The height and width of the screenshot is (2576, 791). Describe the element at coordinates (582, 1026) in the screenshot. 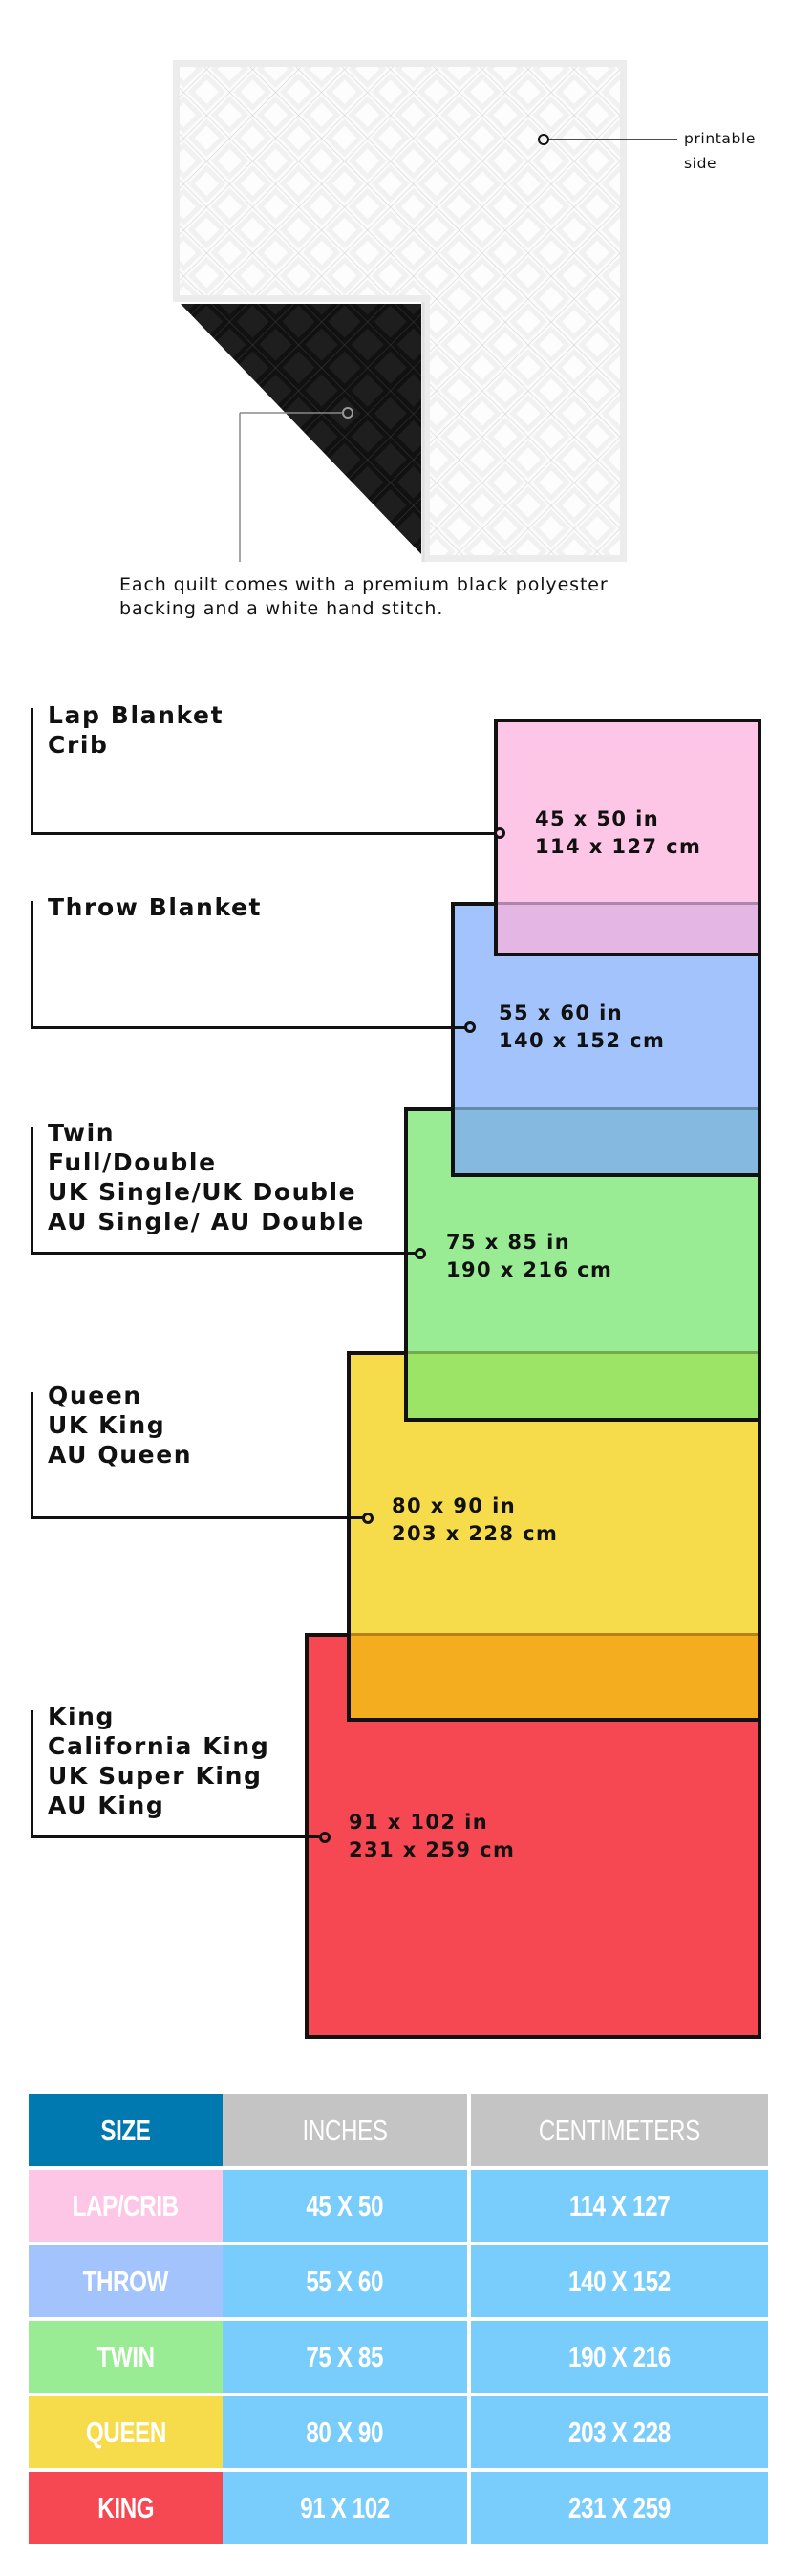

I see `size-dims-throw: 55 x 60 in 140 x 152 cm` at that location.